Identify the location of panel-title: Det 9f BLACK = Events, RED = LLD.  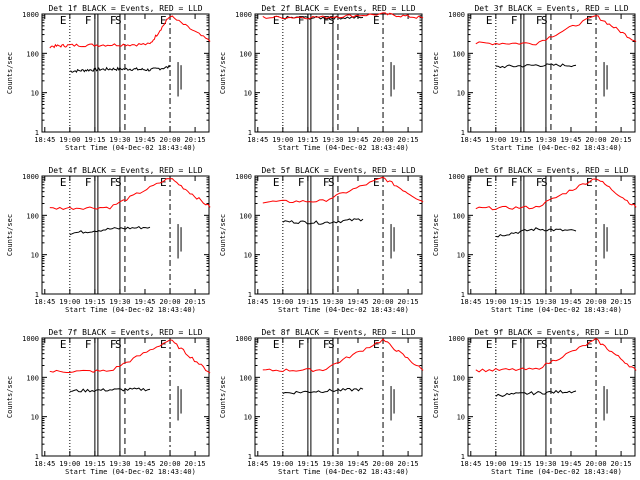
(551, 332).